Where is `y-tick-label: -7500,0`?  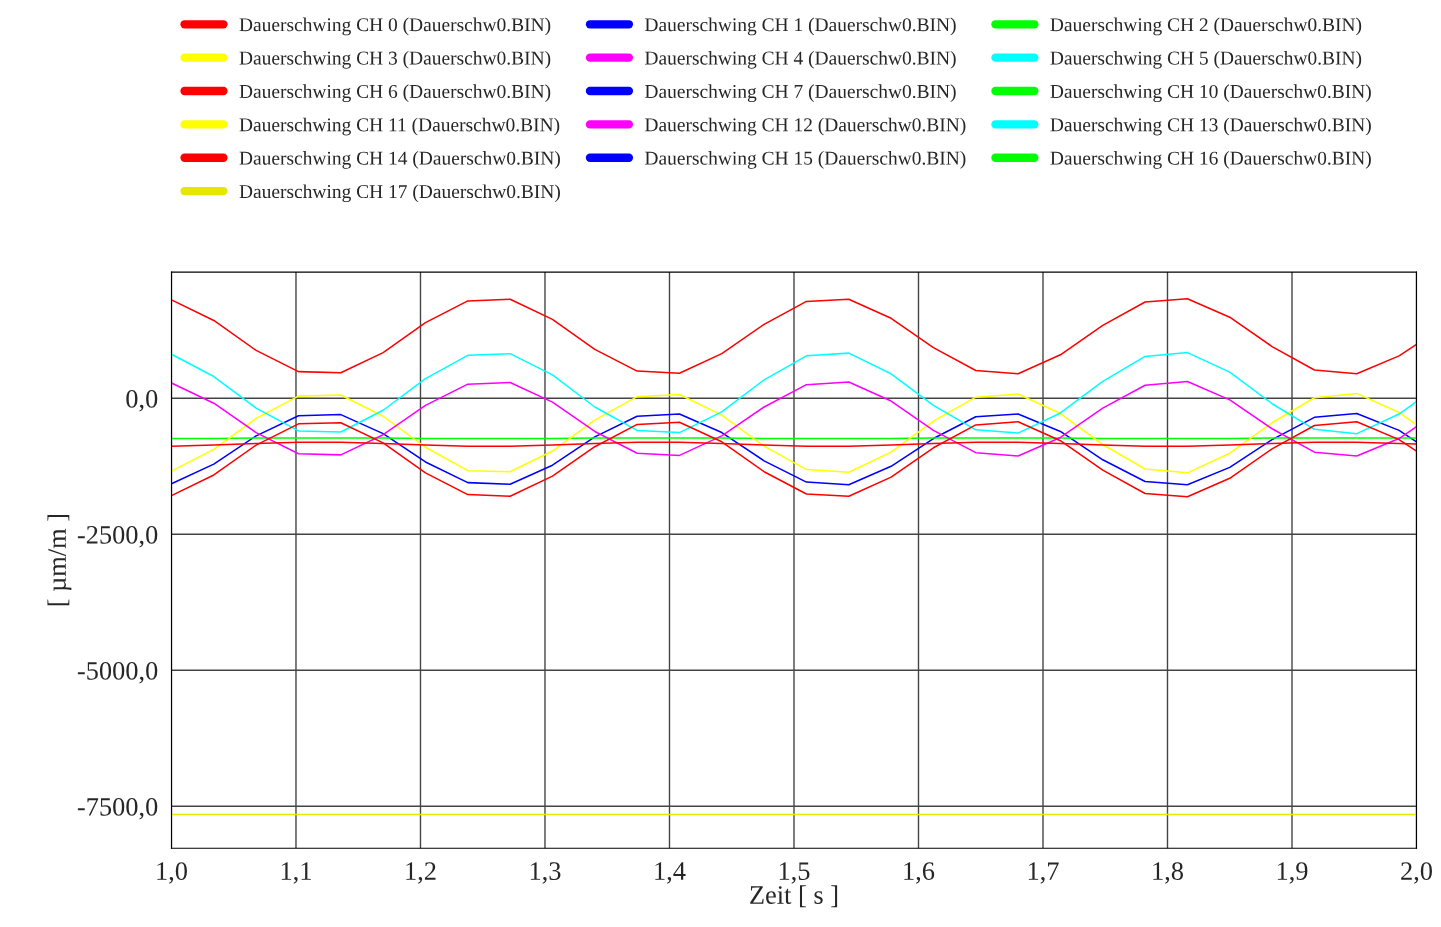
y-tick-label: -7500,0 is located at coordinates (117, 808).